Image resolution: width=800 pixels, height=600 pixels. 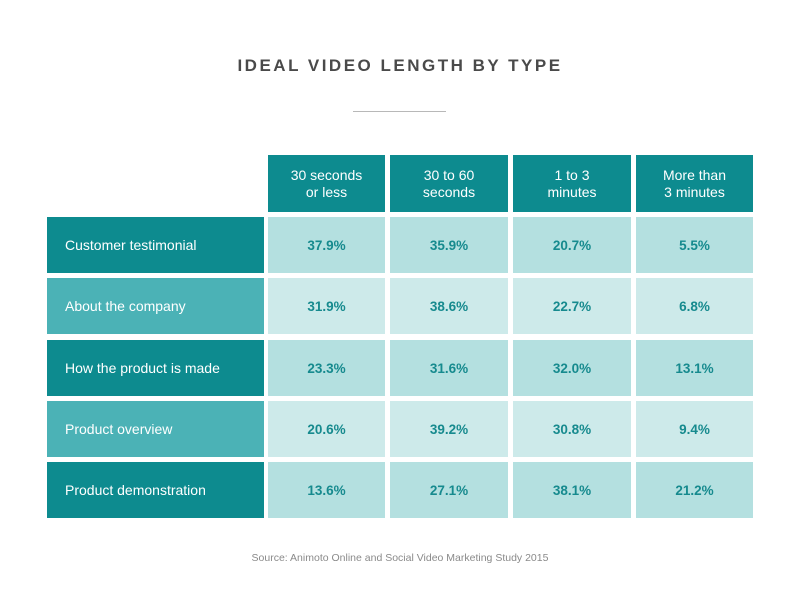 What do you see at coordinates (449, 306) in the screenshot?
I see `data-cell: 38.6%` at bounding box center [449, 306].